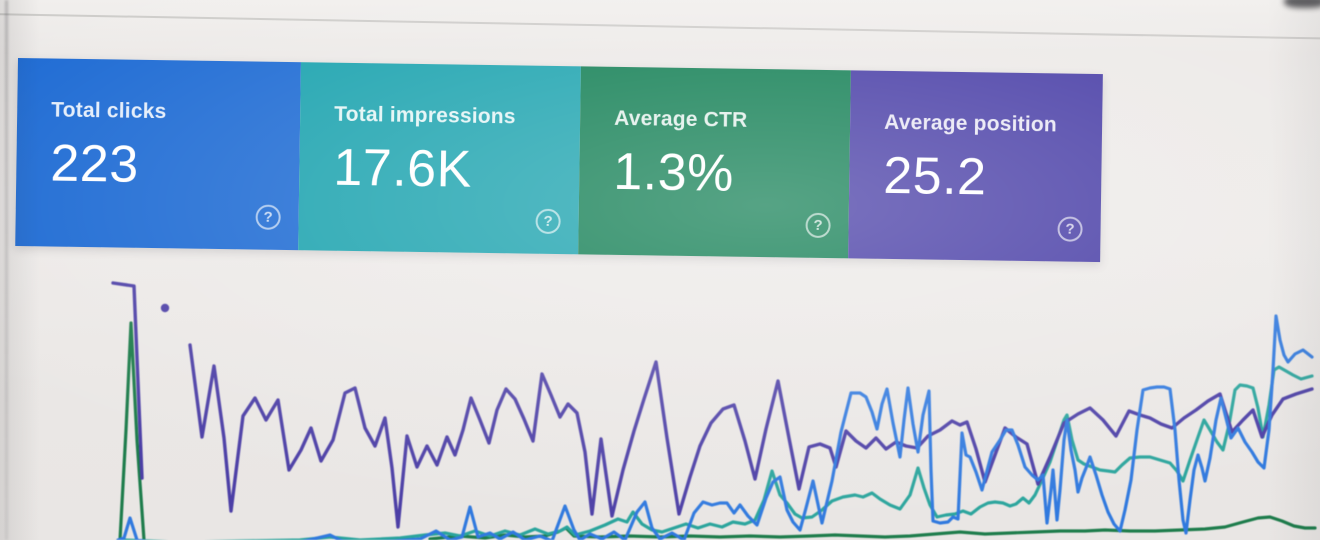  I want to click on metric-card-average-position: Average position 25.2 ?, so click(975, 166).